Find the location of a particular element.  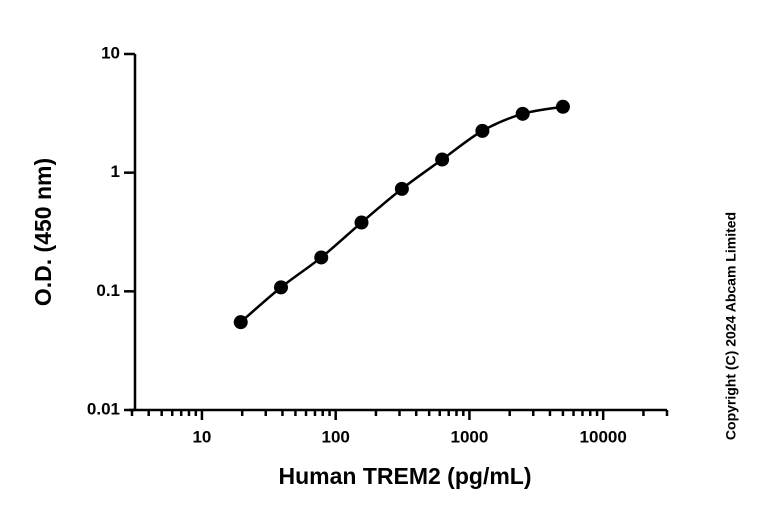

y-tick-label: 0.01 is located at coordinates (103, 408).